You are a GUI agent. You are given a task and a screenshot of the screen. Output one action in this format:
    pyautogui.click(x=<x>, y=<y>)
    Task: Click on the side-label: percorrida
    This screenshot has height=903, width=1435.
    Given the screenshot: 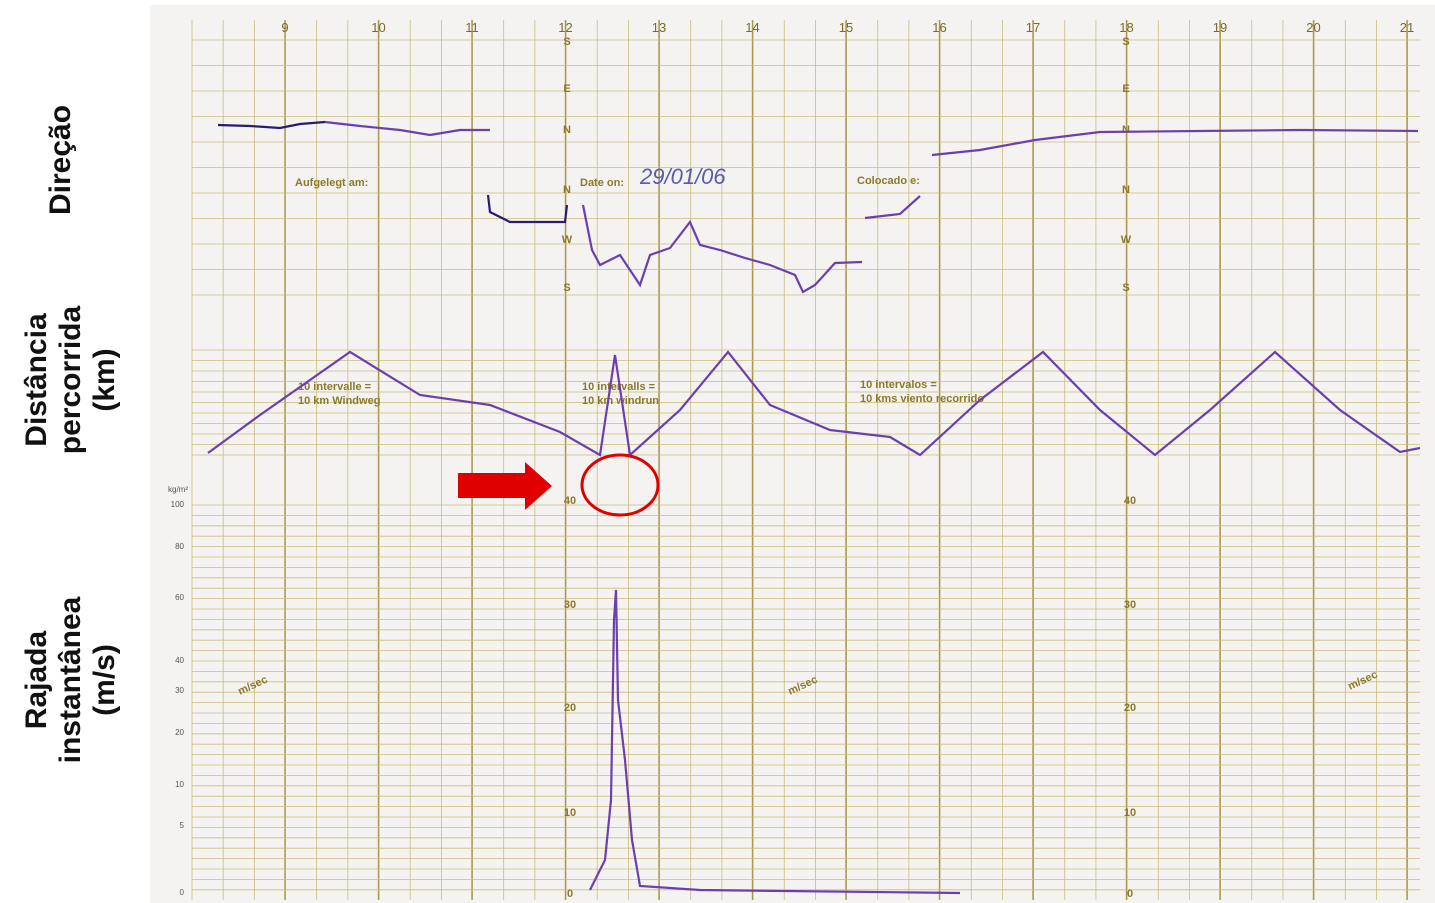 What is the action you would take?
    pyautogui.click(x=70, y=379)
    